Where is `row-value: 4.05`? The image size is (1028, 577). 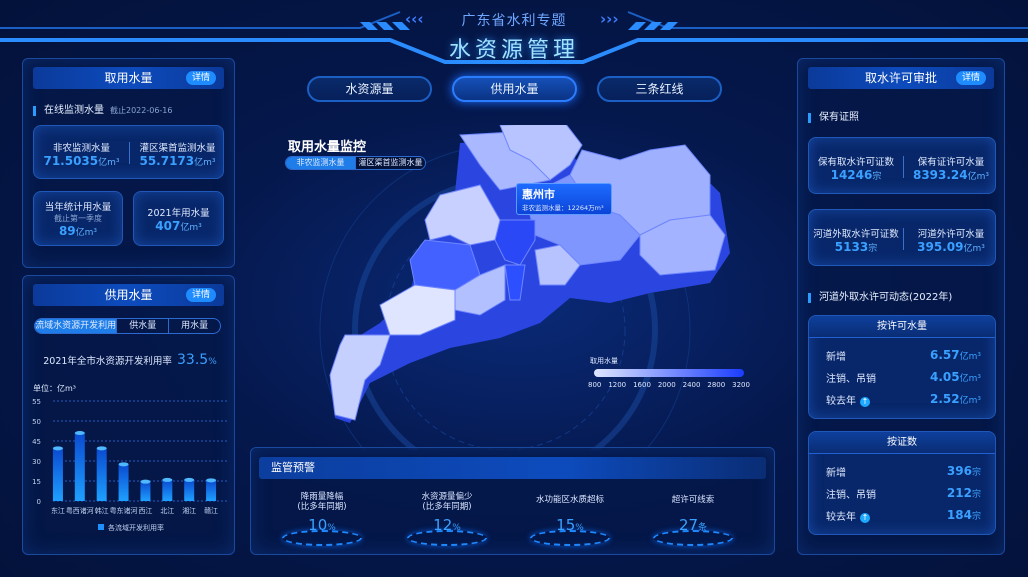
row-value: 4.05 is located at coordinates (945, 377).